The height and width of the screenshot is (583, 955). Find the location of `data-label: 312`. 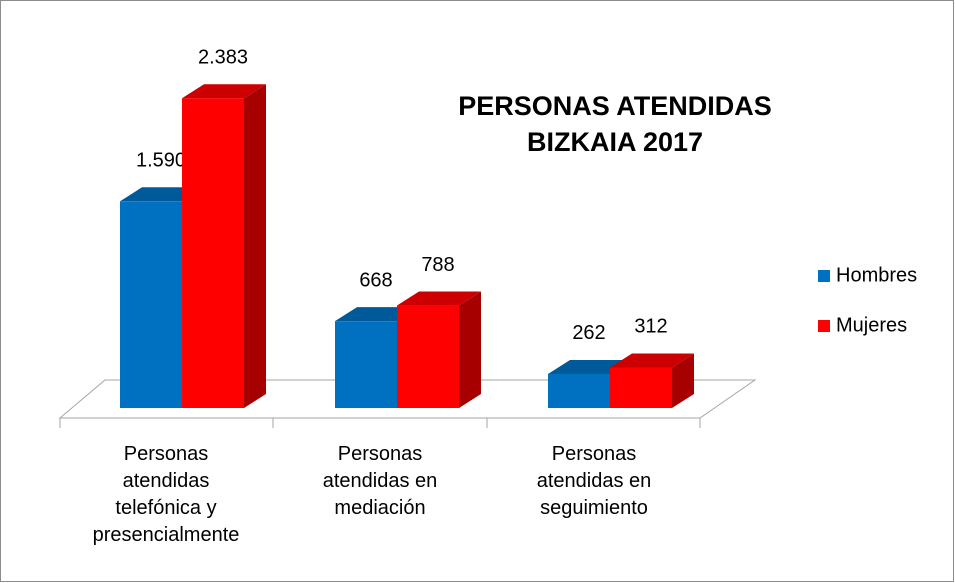

data-label: 312 is located at coordinates (650, 327).